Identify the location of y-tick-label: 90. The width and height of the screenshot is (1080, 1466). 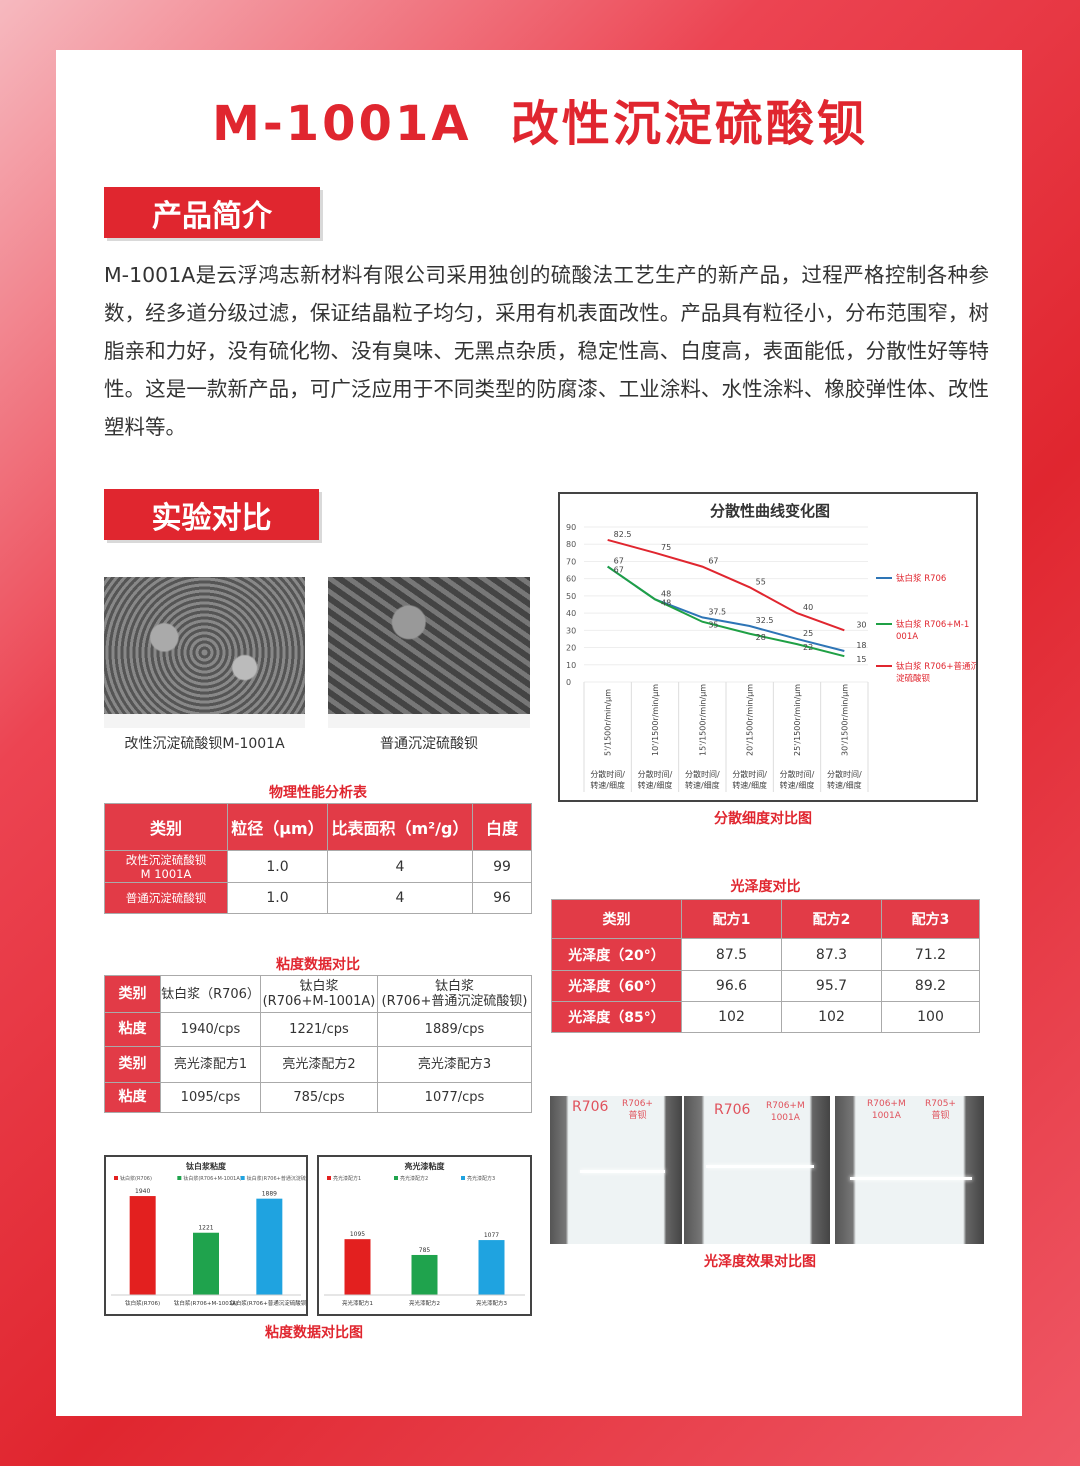
(571, 527).